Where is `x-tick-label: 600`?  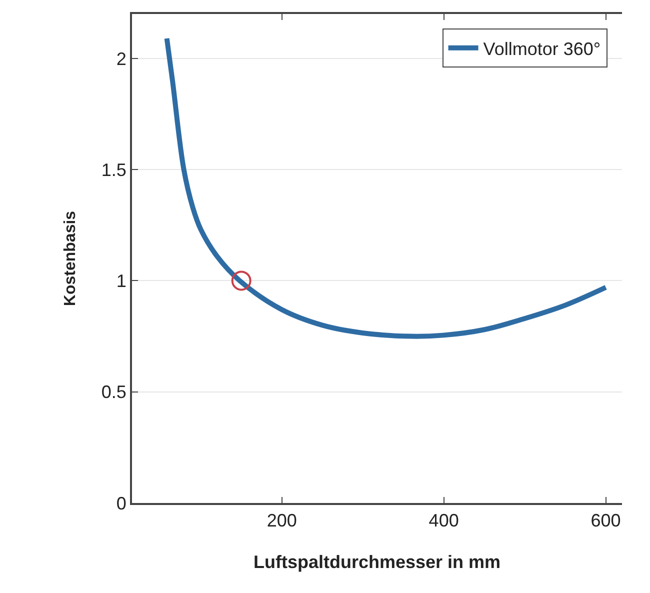 x-tick-label: 600 is located at coordinates (605, 520).